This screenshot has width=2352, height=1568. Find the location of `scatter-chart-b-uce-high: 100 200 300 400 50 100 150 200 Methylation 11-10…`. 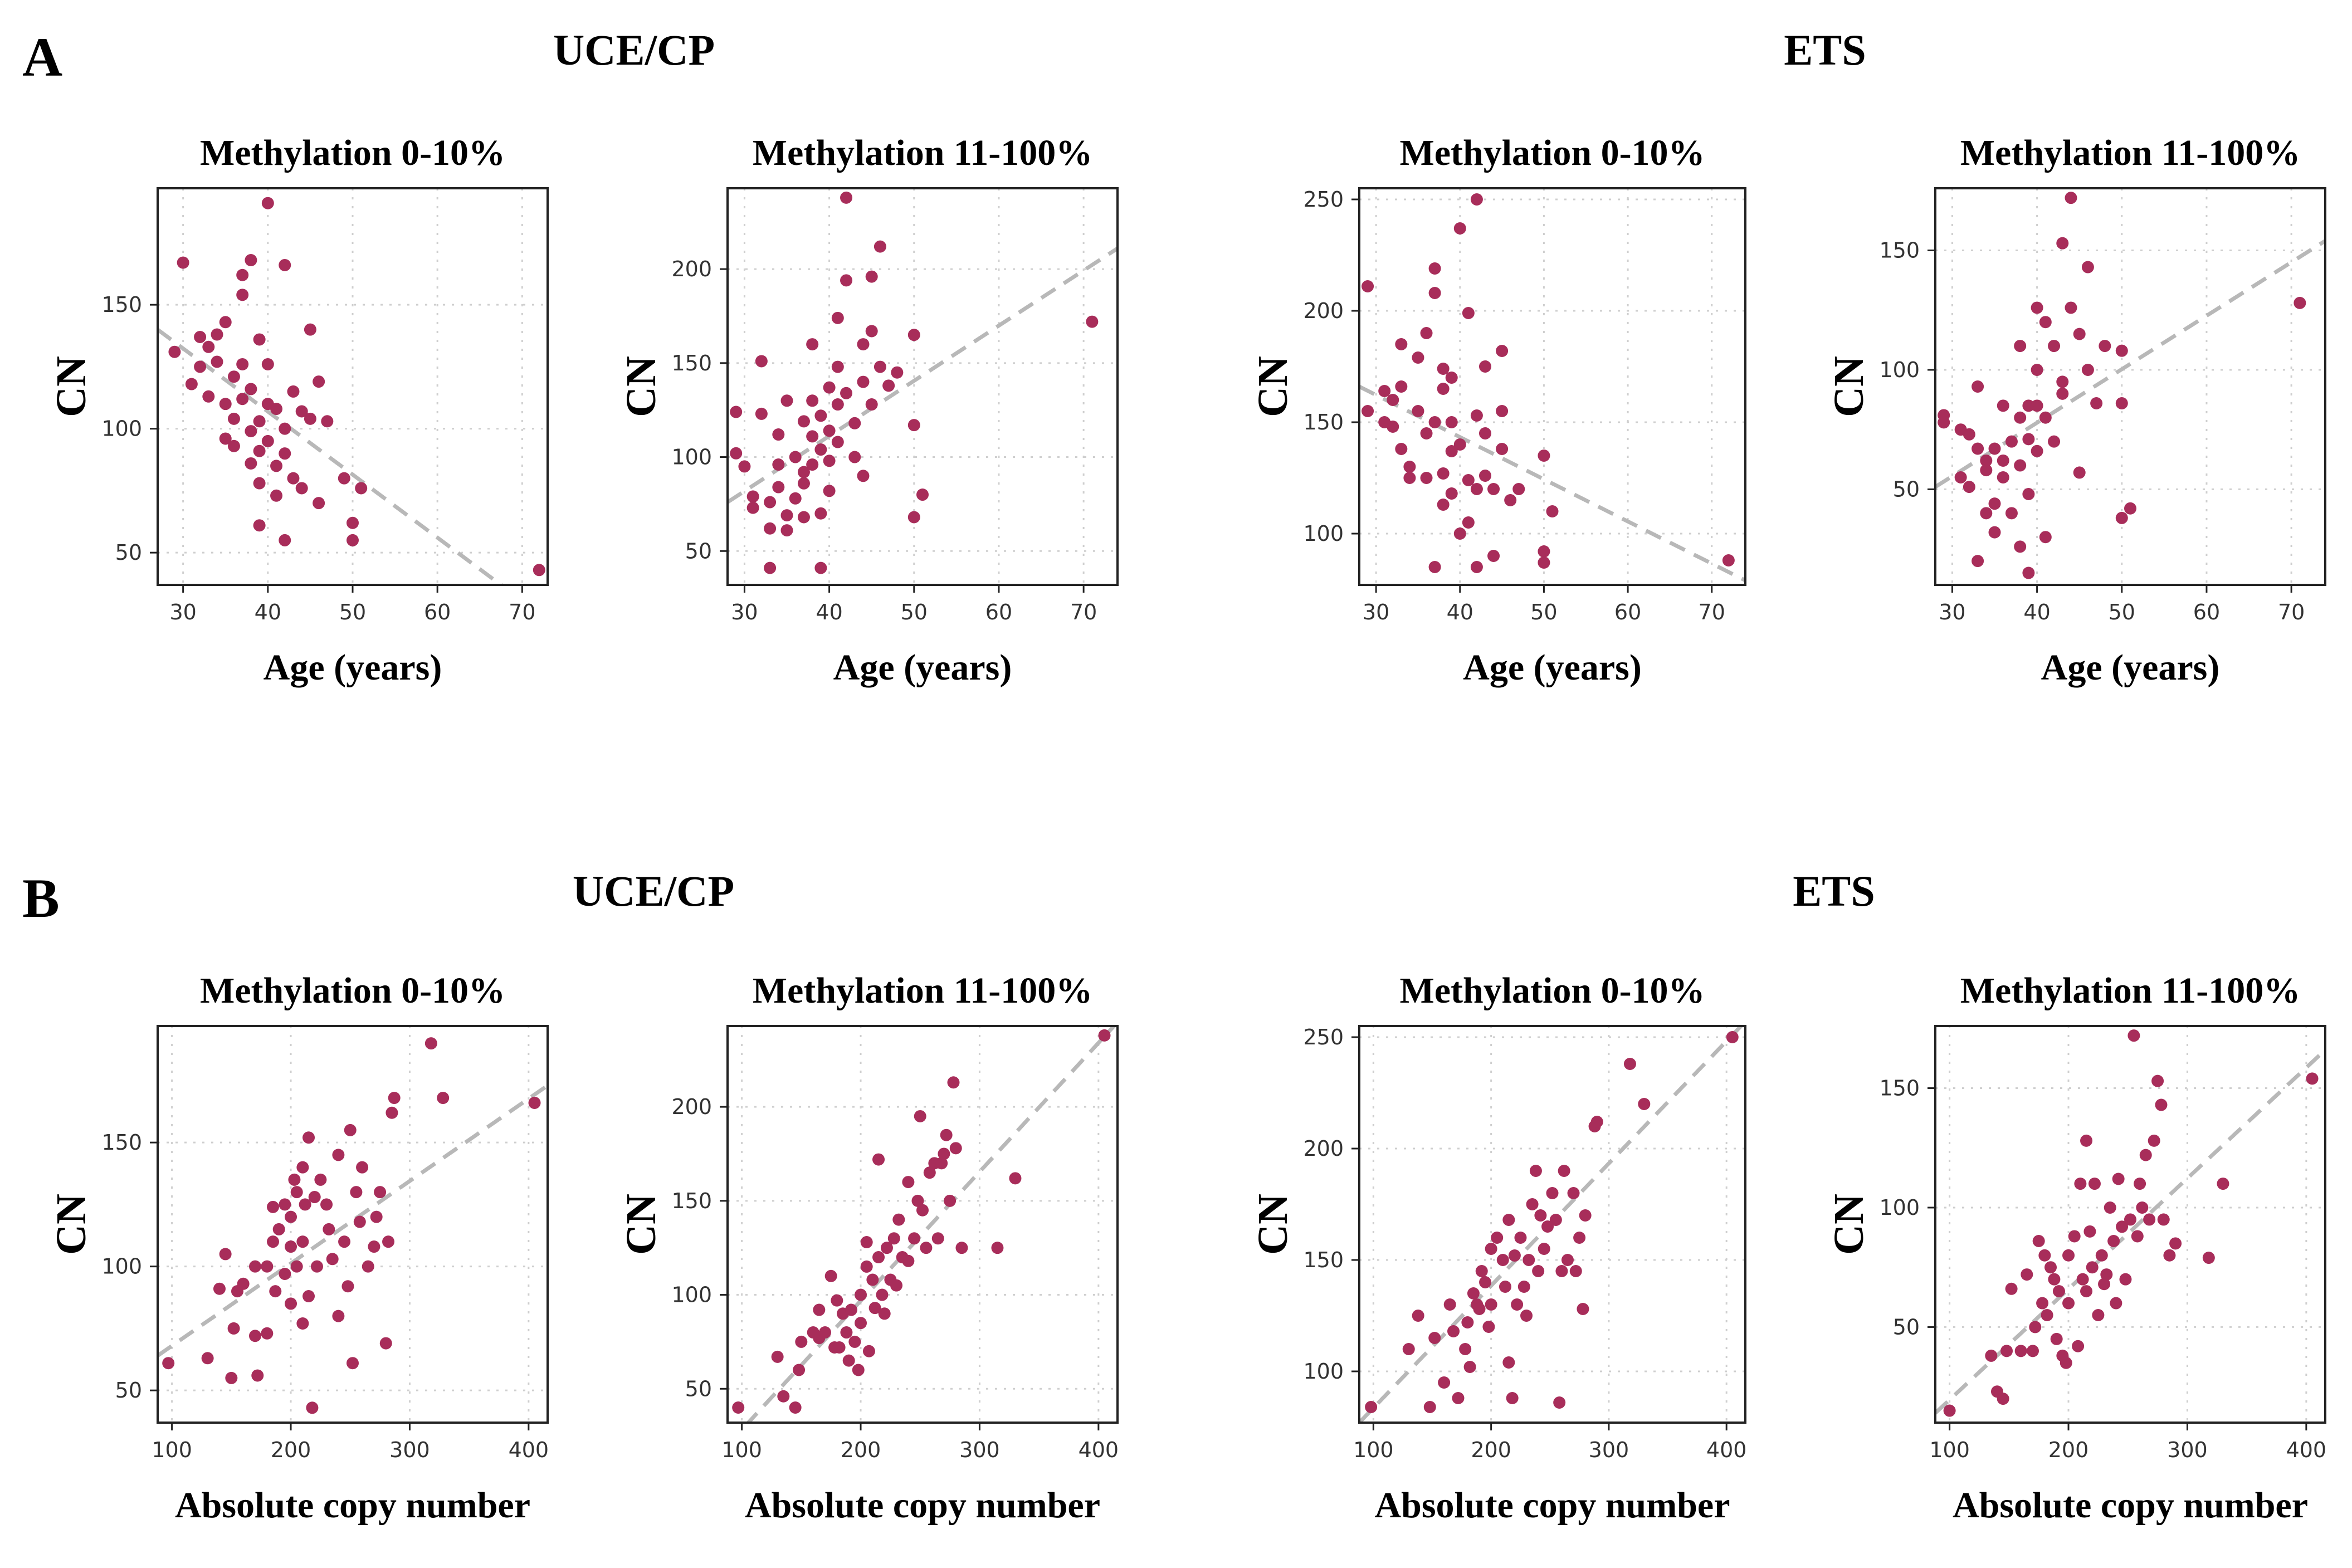

scatter-chart-b-uce-high: 100 200 300 400 50 100 150 200 Methylation 11-10… is located at coordinates (868, 1248).